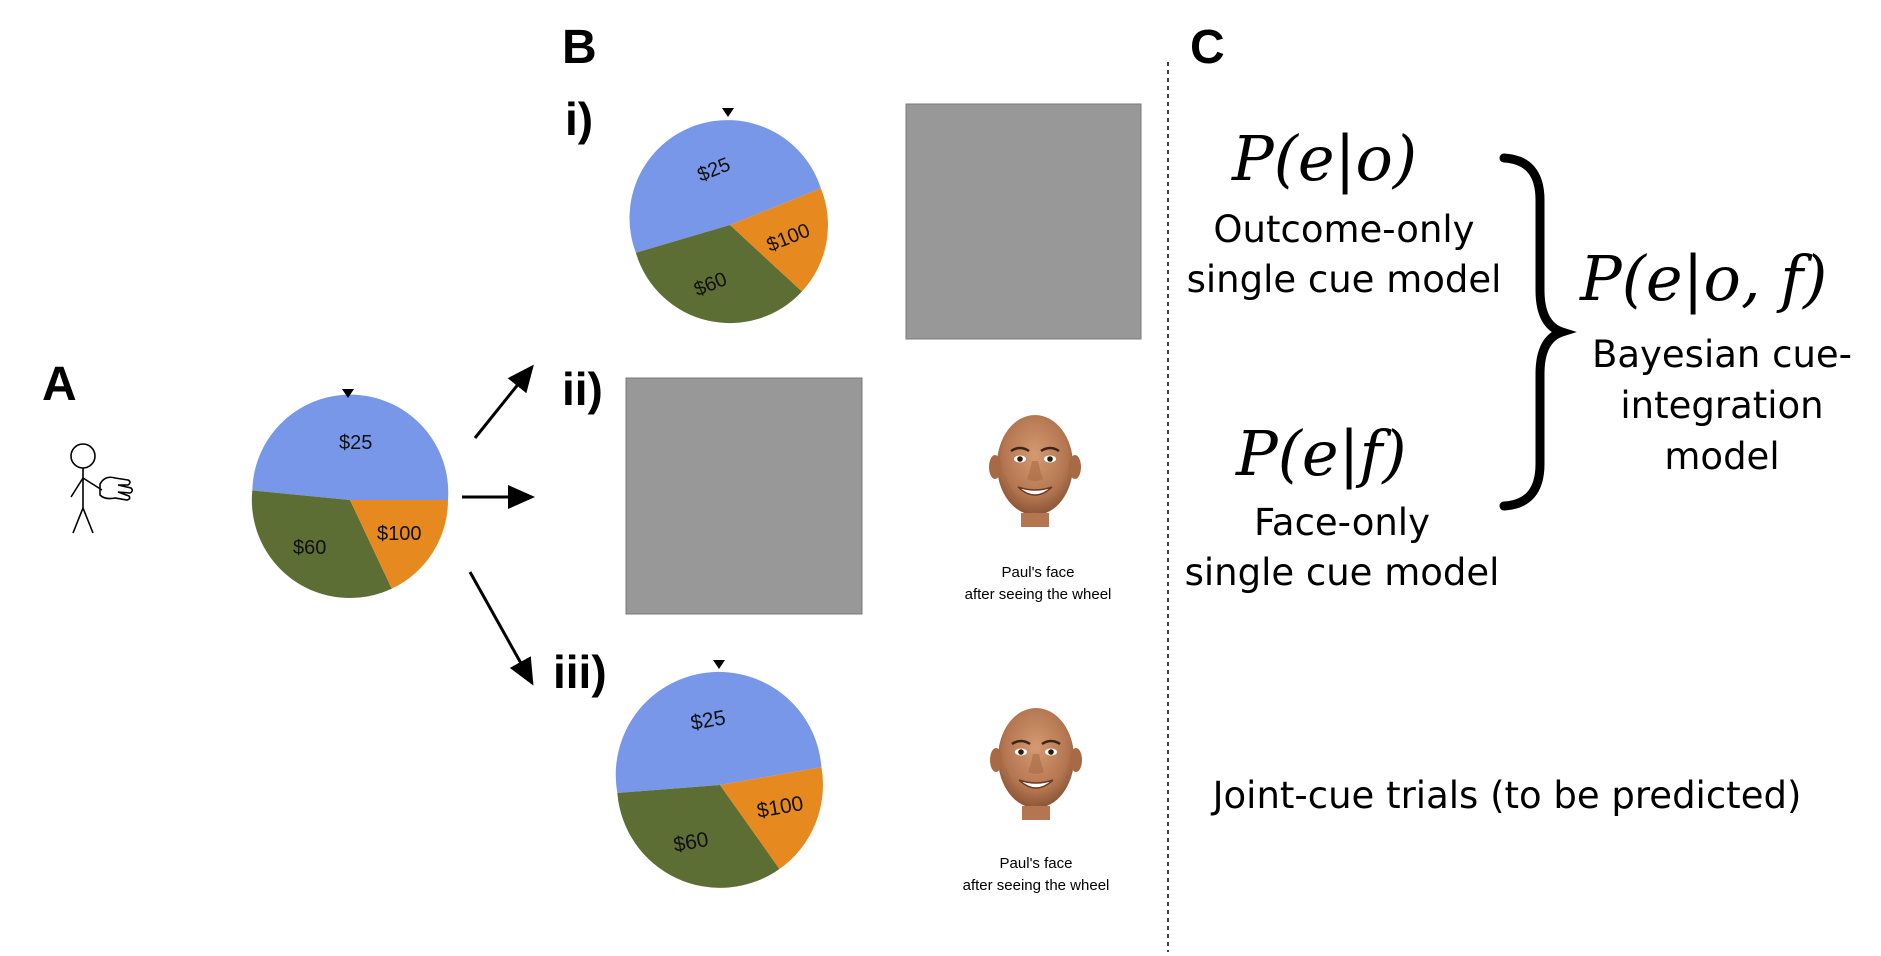 The image size is (1881, 956). Describe the element at coordinates (1036, 863) in the screenshot. I see `face-caption-iii-line1: Paul's face` at that location.